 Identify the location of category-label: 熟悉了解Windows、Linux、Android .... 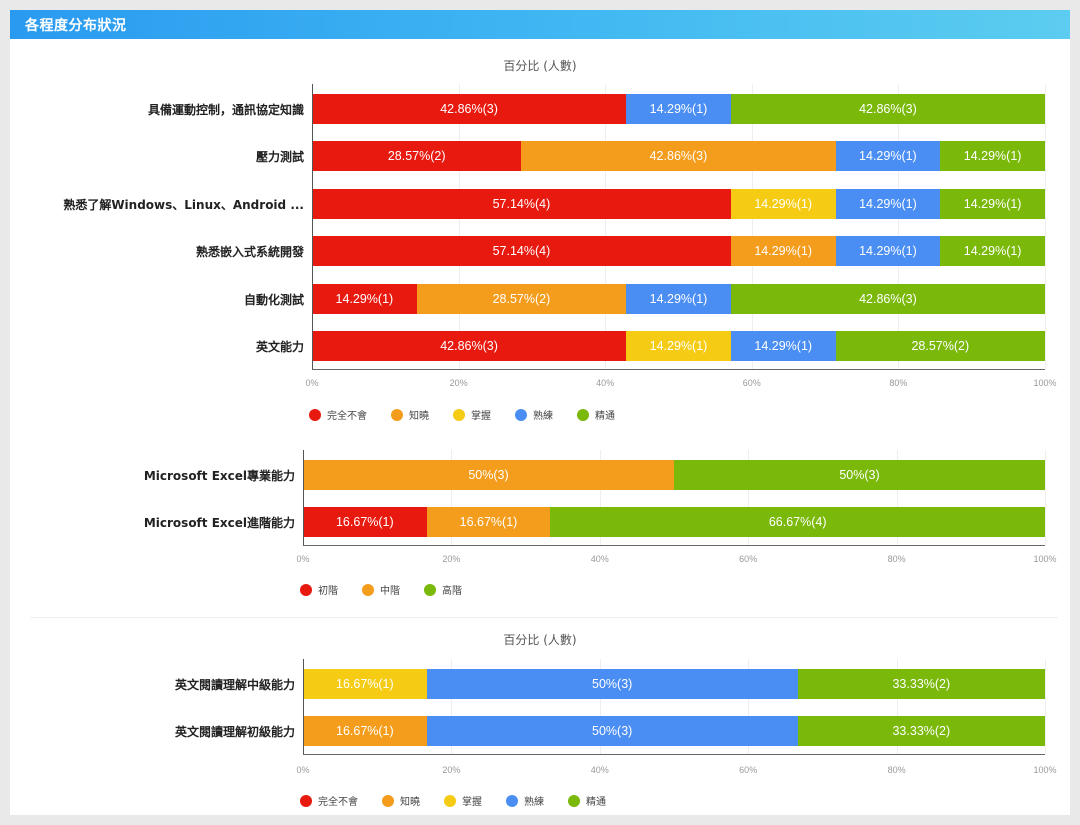
(183, 204).